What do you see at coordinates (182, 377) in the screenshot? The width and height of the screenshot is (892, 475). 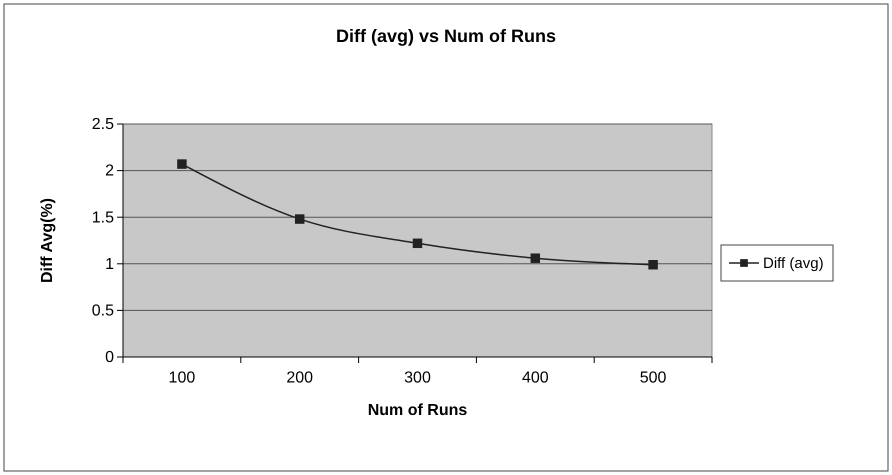 I see `x-tick-label: 100` at bounding box center [182, 377].